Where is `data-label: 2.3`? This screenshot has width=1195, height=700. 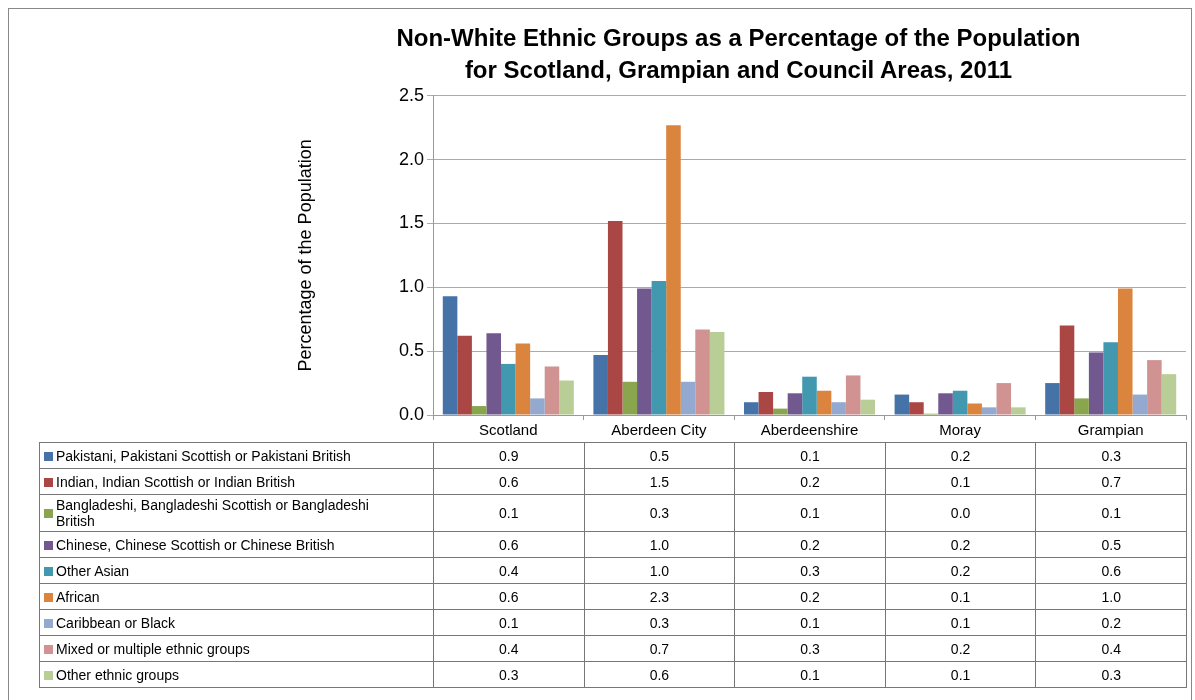
data-label: 2.3 is located at coordinates (659, 596).